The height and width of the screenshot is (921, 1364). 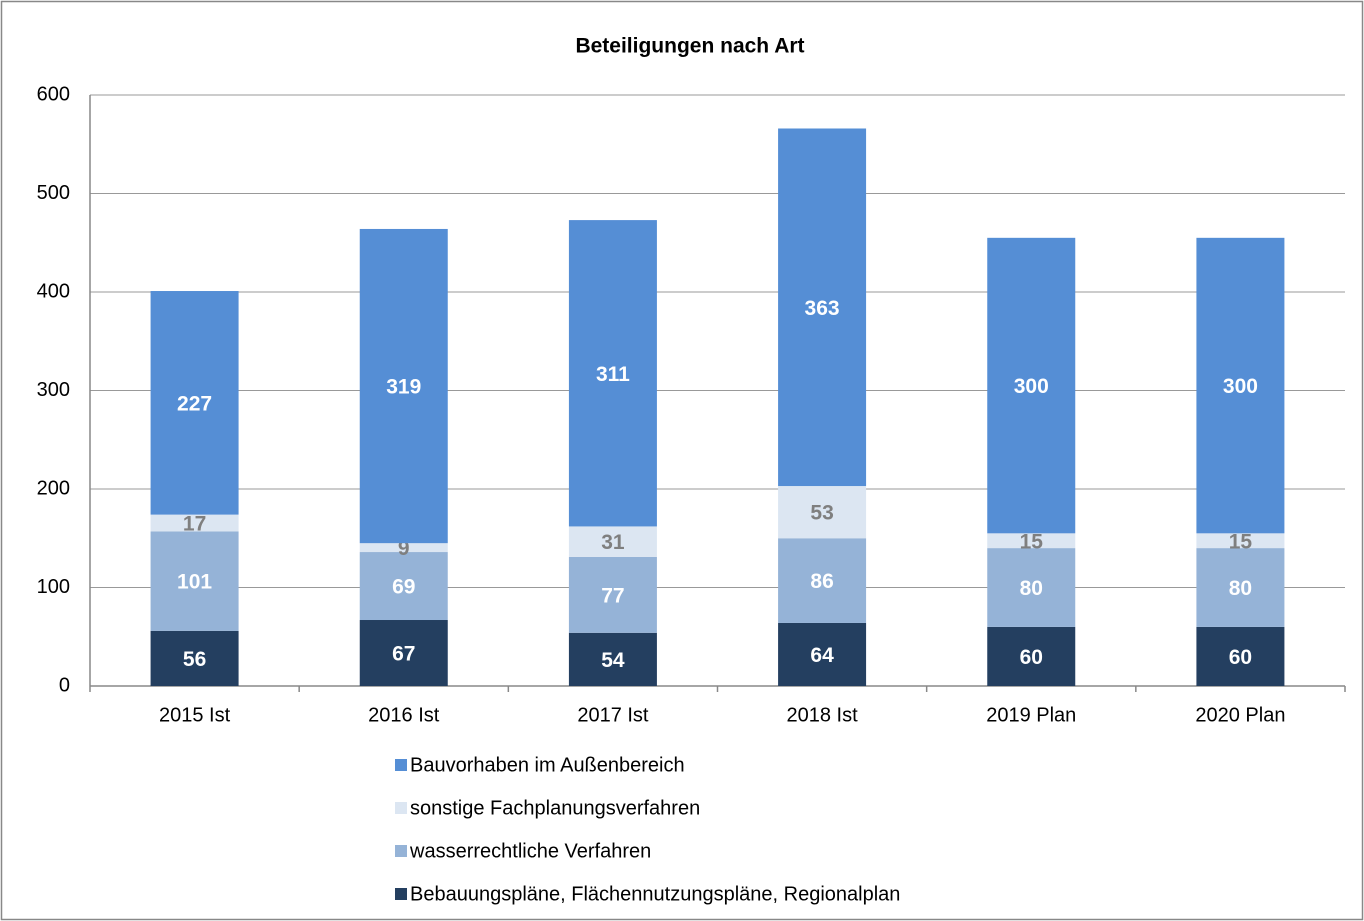 I want to click on legend-label: Bauvorhaben im Außenbereich, so click(x=547, y=765).